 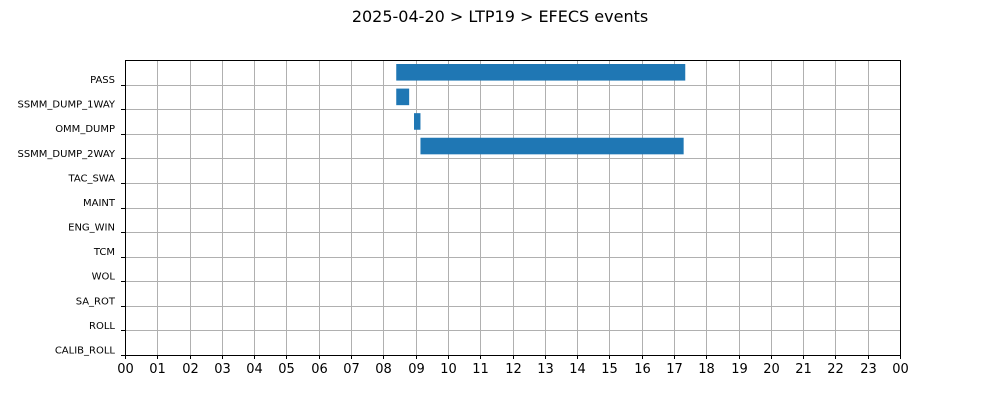 What do you see at coordinates (448, 369) in the screenshot?
I see `x-tick-label: 10` at bounding box center [448, 369].